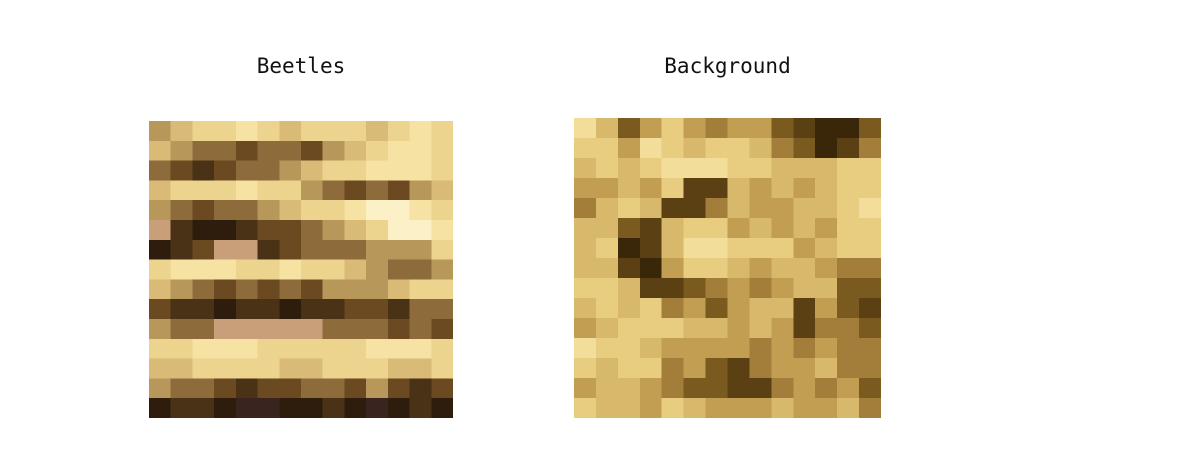 Image resolution: width=1202 pixels, height=461 pixels. I want to click on background-title: Background, so click(727, 66).